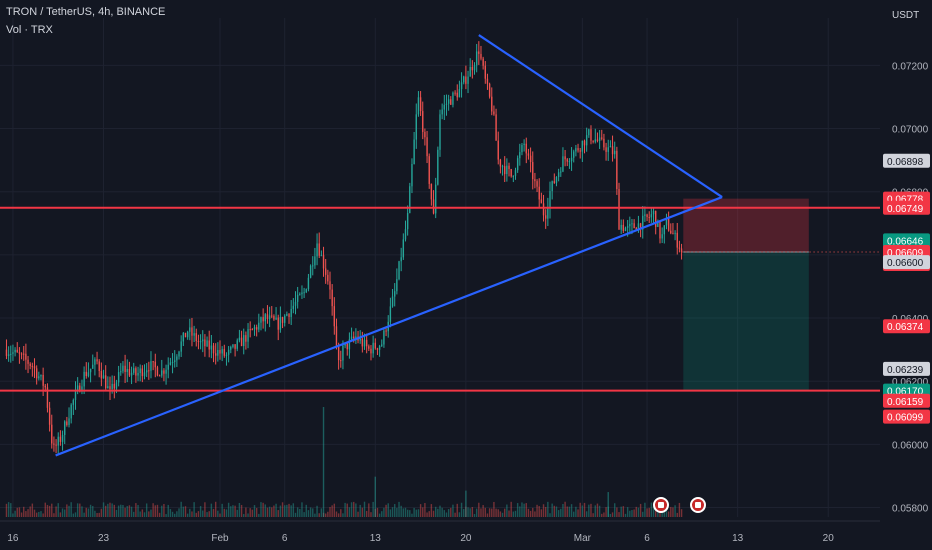 The height and width of the screenshot is (550, 932). Describe the element at coordinates (29, 30) in the screenshot. I see `volume-indicator-label: Vol · TRX` at that location.